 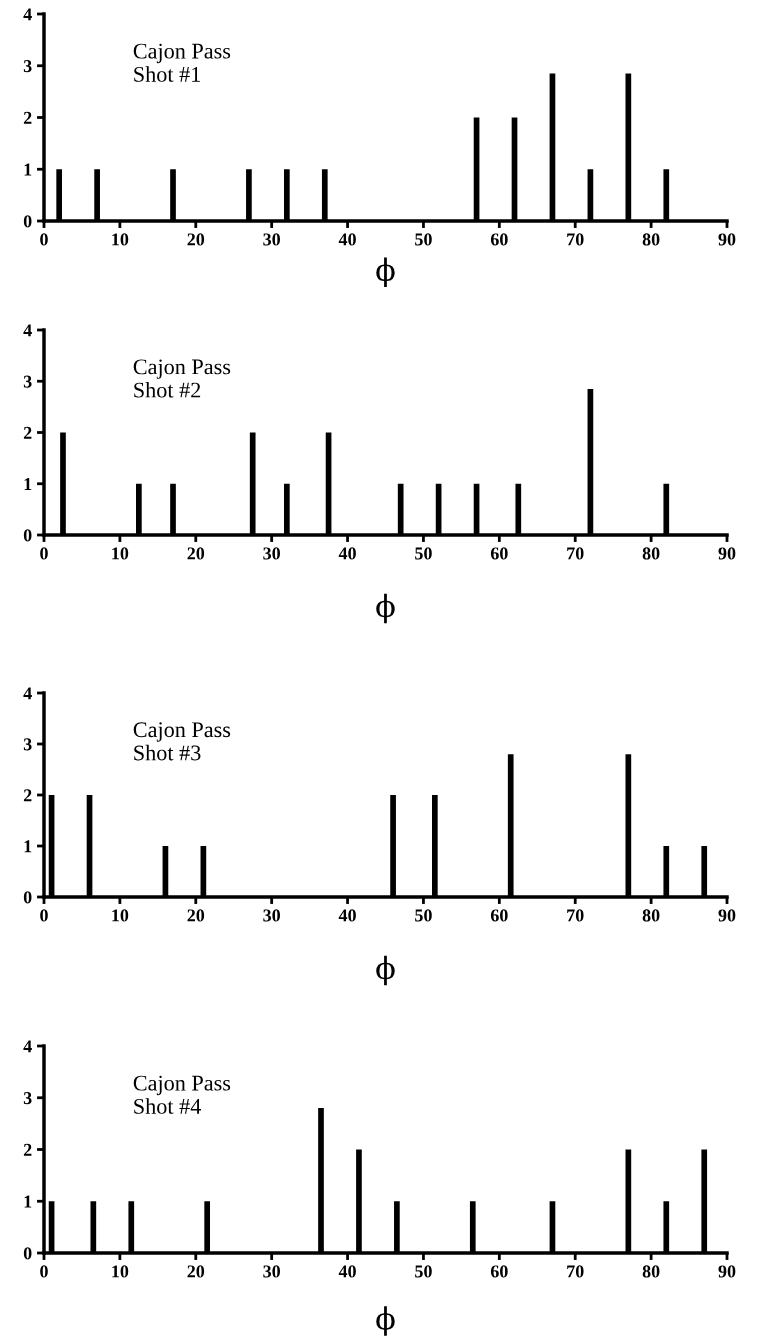 What do you see at coordinates (182, 741) in the screenshot?
I see `annotation: Cajon Pass Shot #3` at bounding box center [182, 741].